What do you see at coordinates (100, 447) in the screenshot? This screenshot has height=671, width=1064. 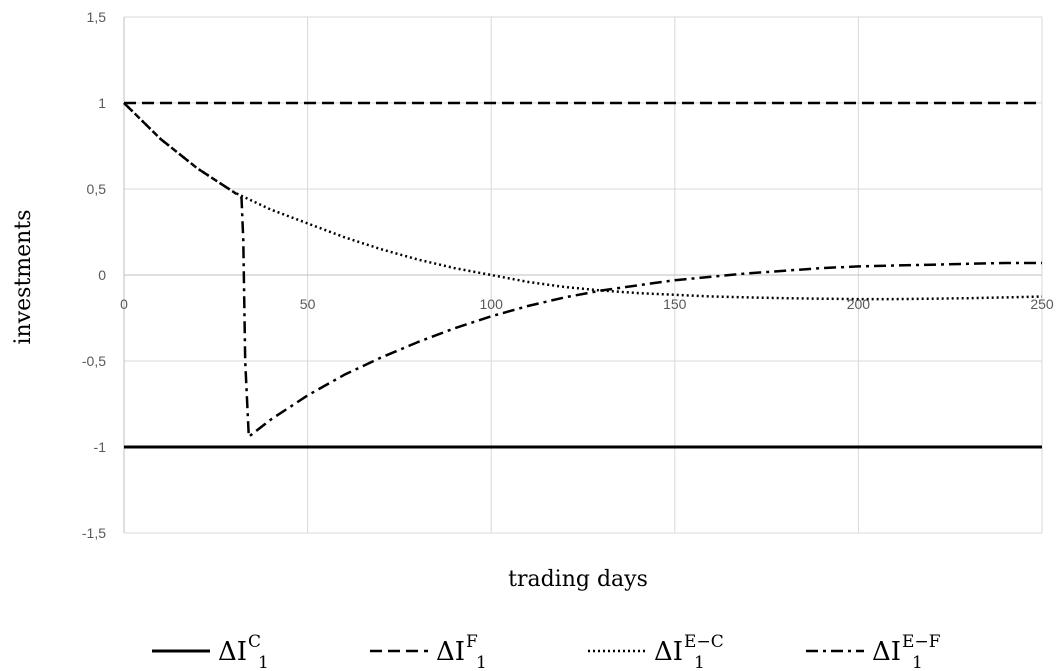 I see `y-tick-label: -1` at bounding box center [100, 447].